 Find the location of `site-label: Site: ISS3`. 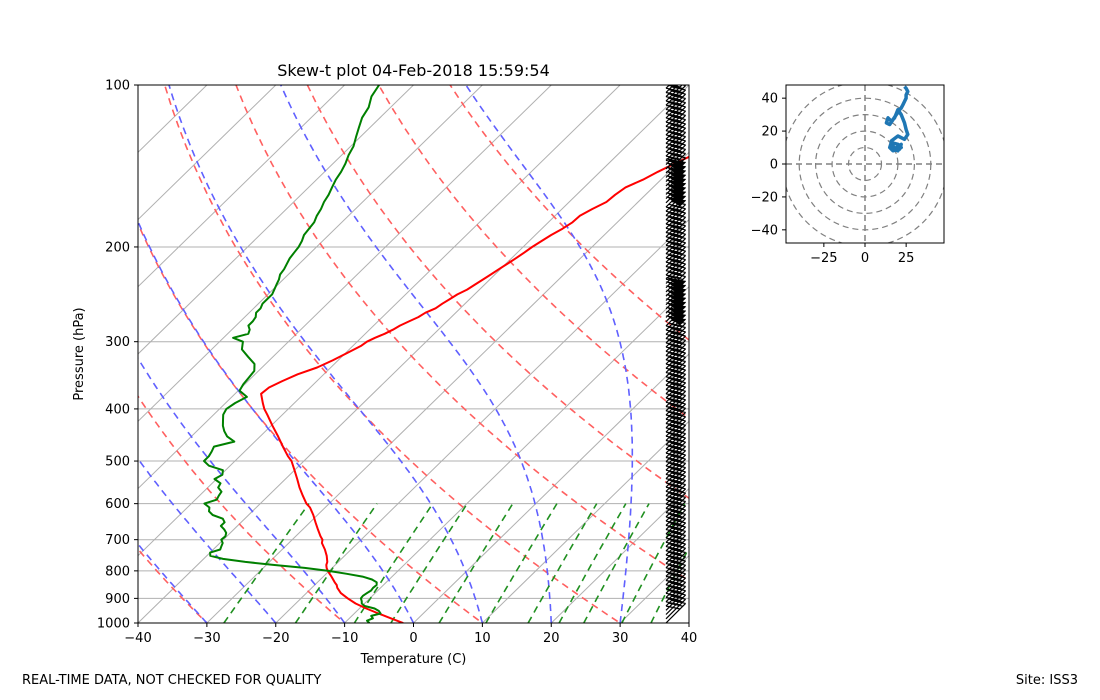

site-label: Site: ISS3 is located at coordinates (1046, 680).